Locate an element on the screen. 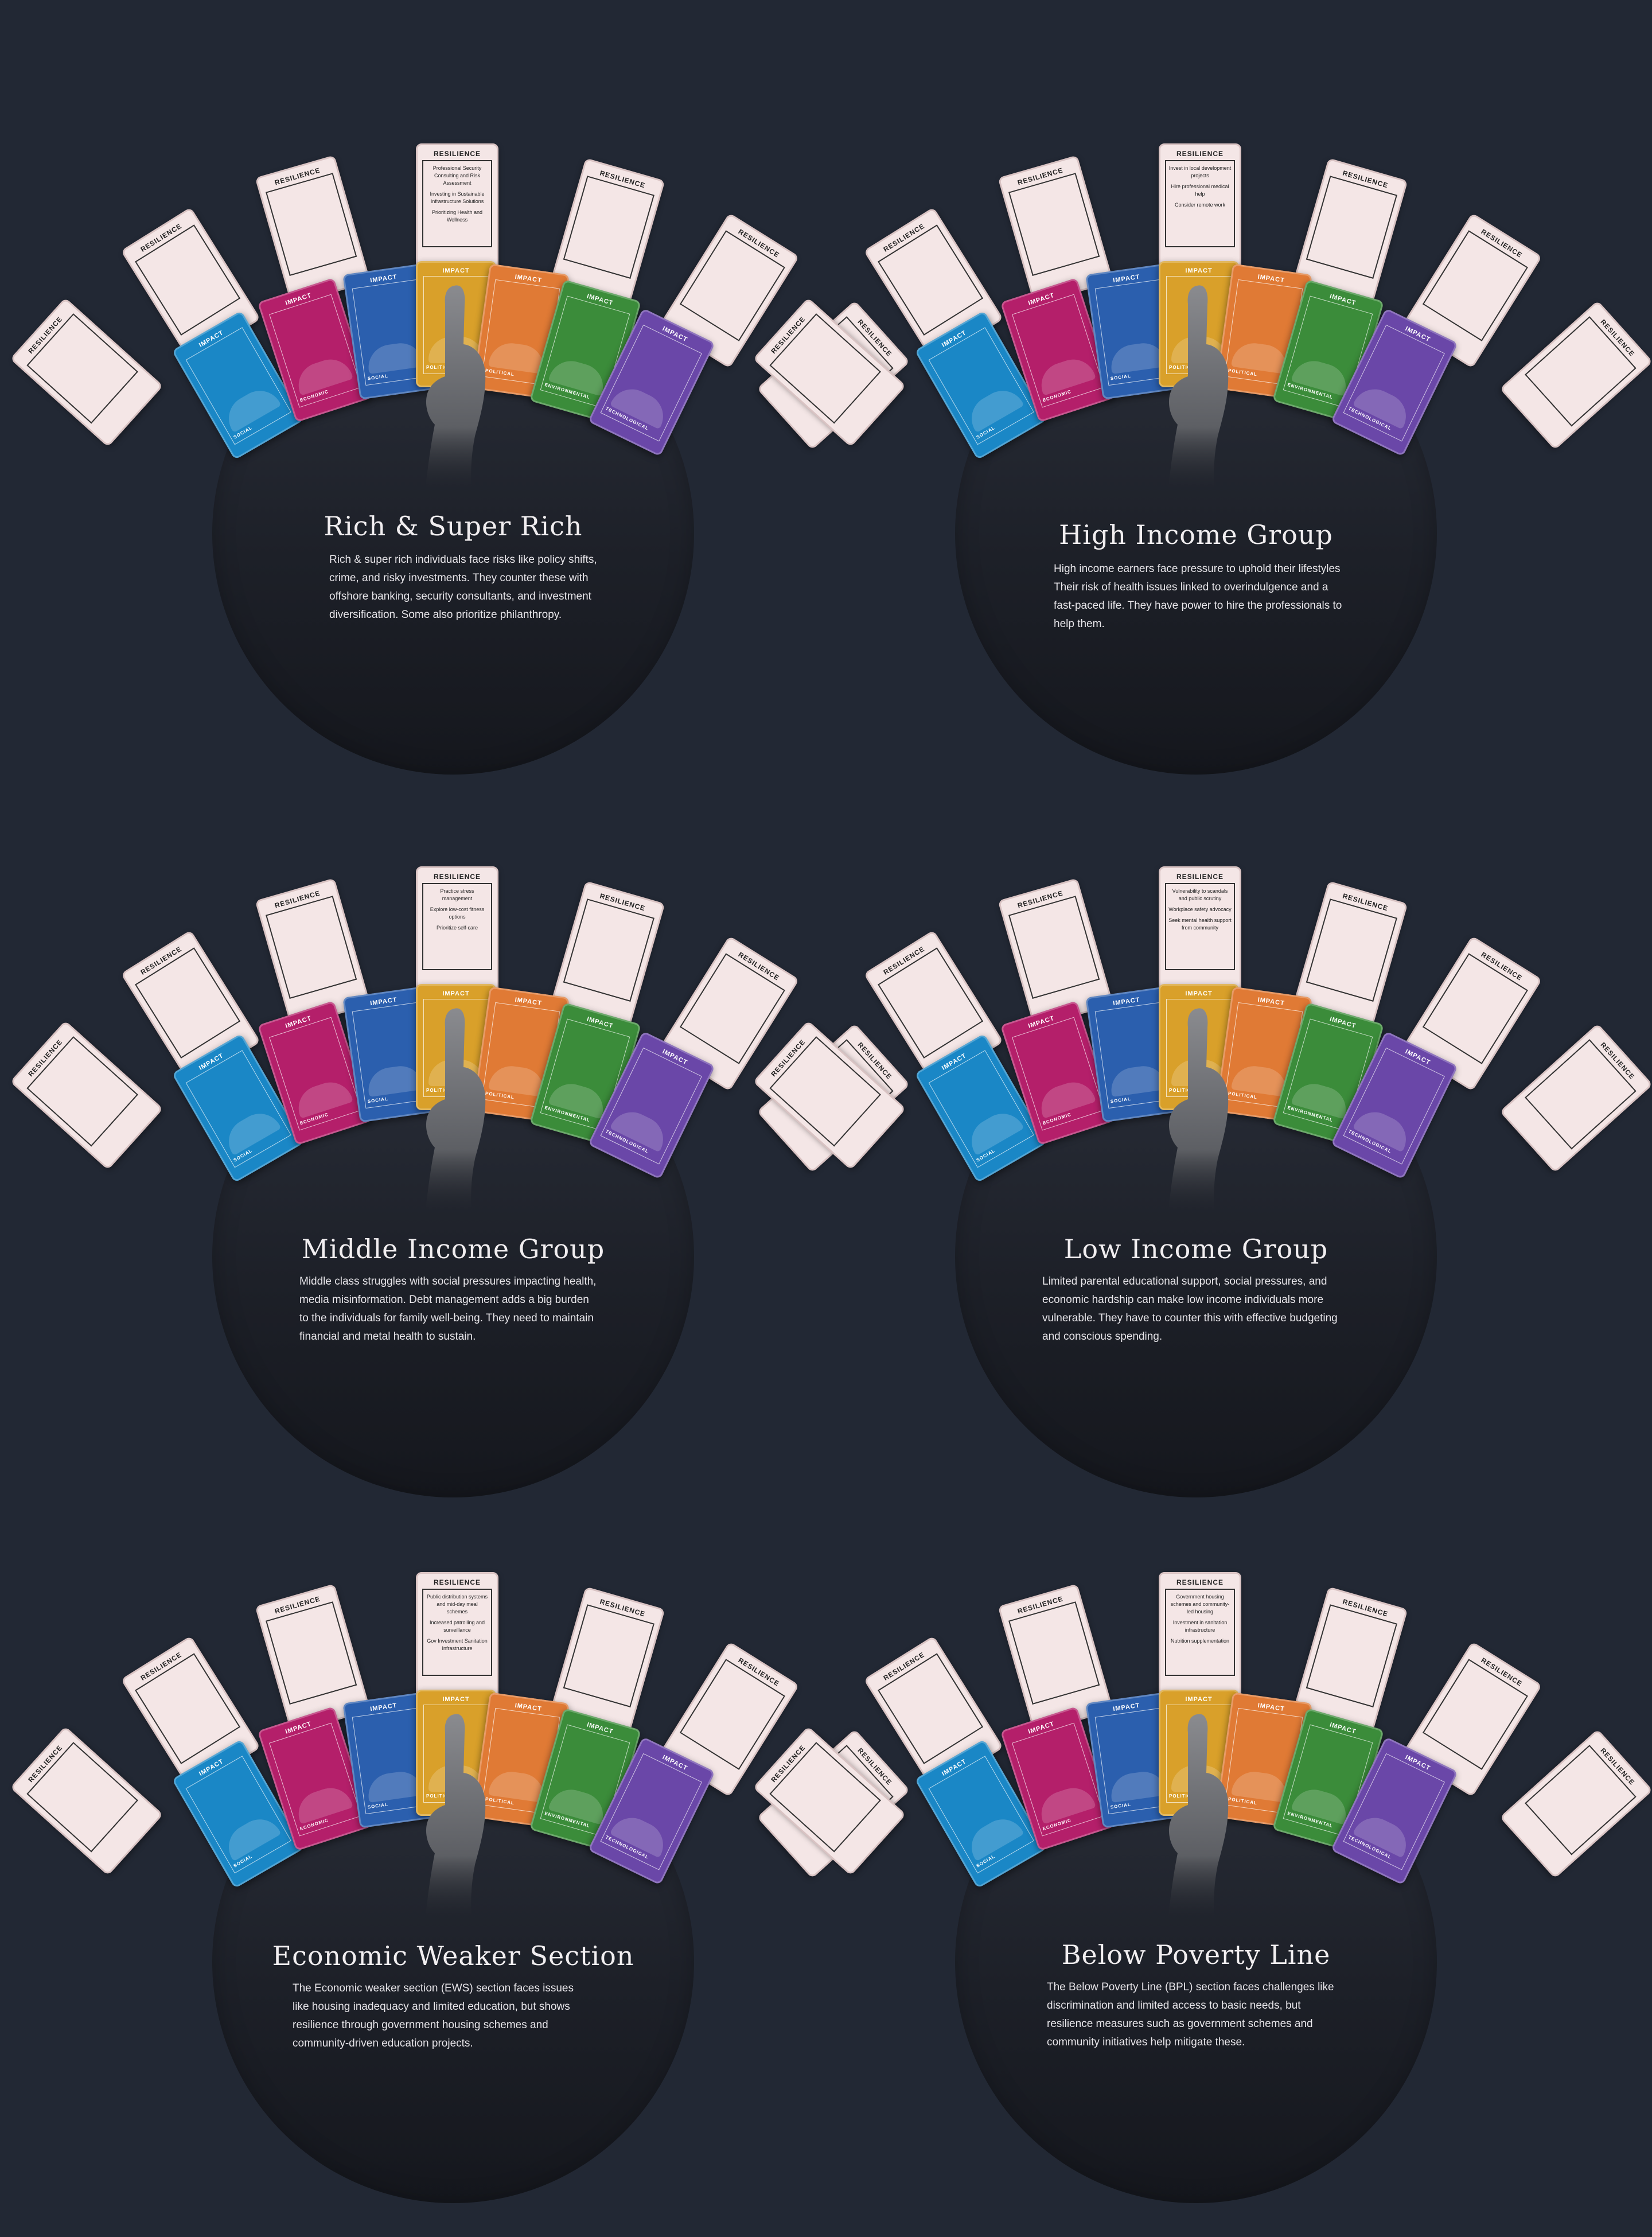 The height and width of the screenshot is (2237, 1652). resilience-item: Gov Investment Sanitation Infrastructure is located at coordinates (457, 1644).